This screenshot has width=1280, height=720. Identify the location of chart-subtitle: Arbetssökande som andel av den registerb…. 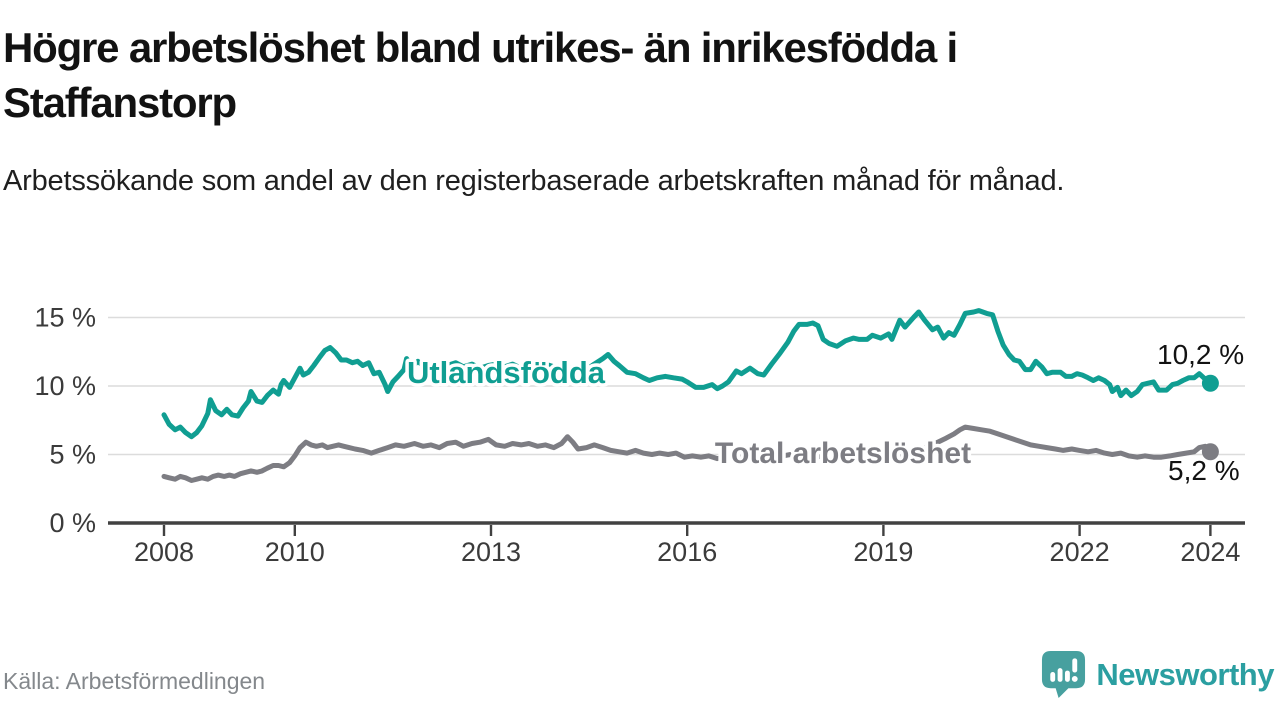
(534, 181).